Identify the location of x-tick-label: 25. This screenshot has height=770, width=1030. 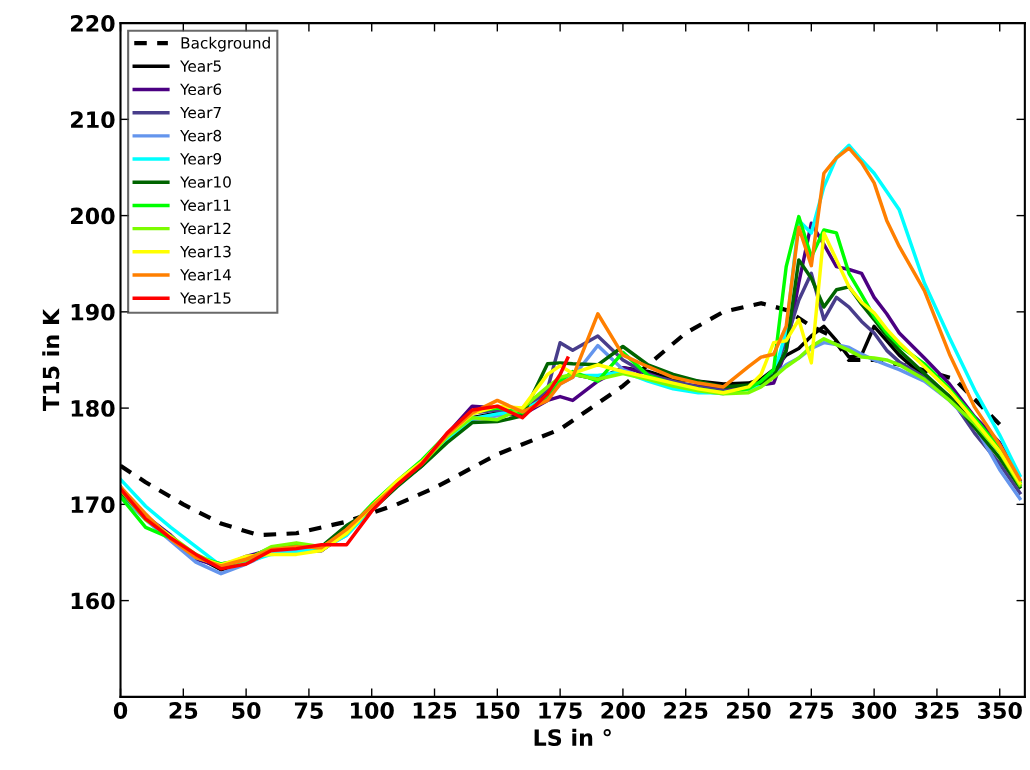
(183, 710).